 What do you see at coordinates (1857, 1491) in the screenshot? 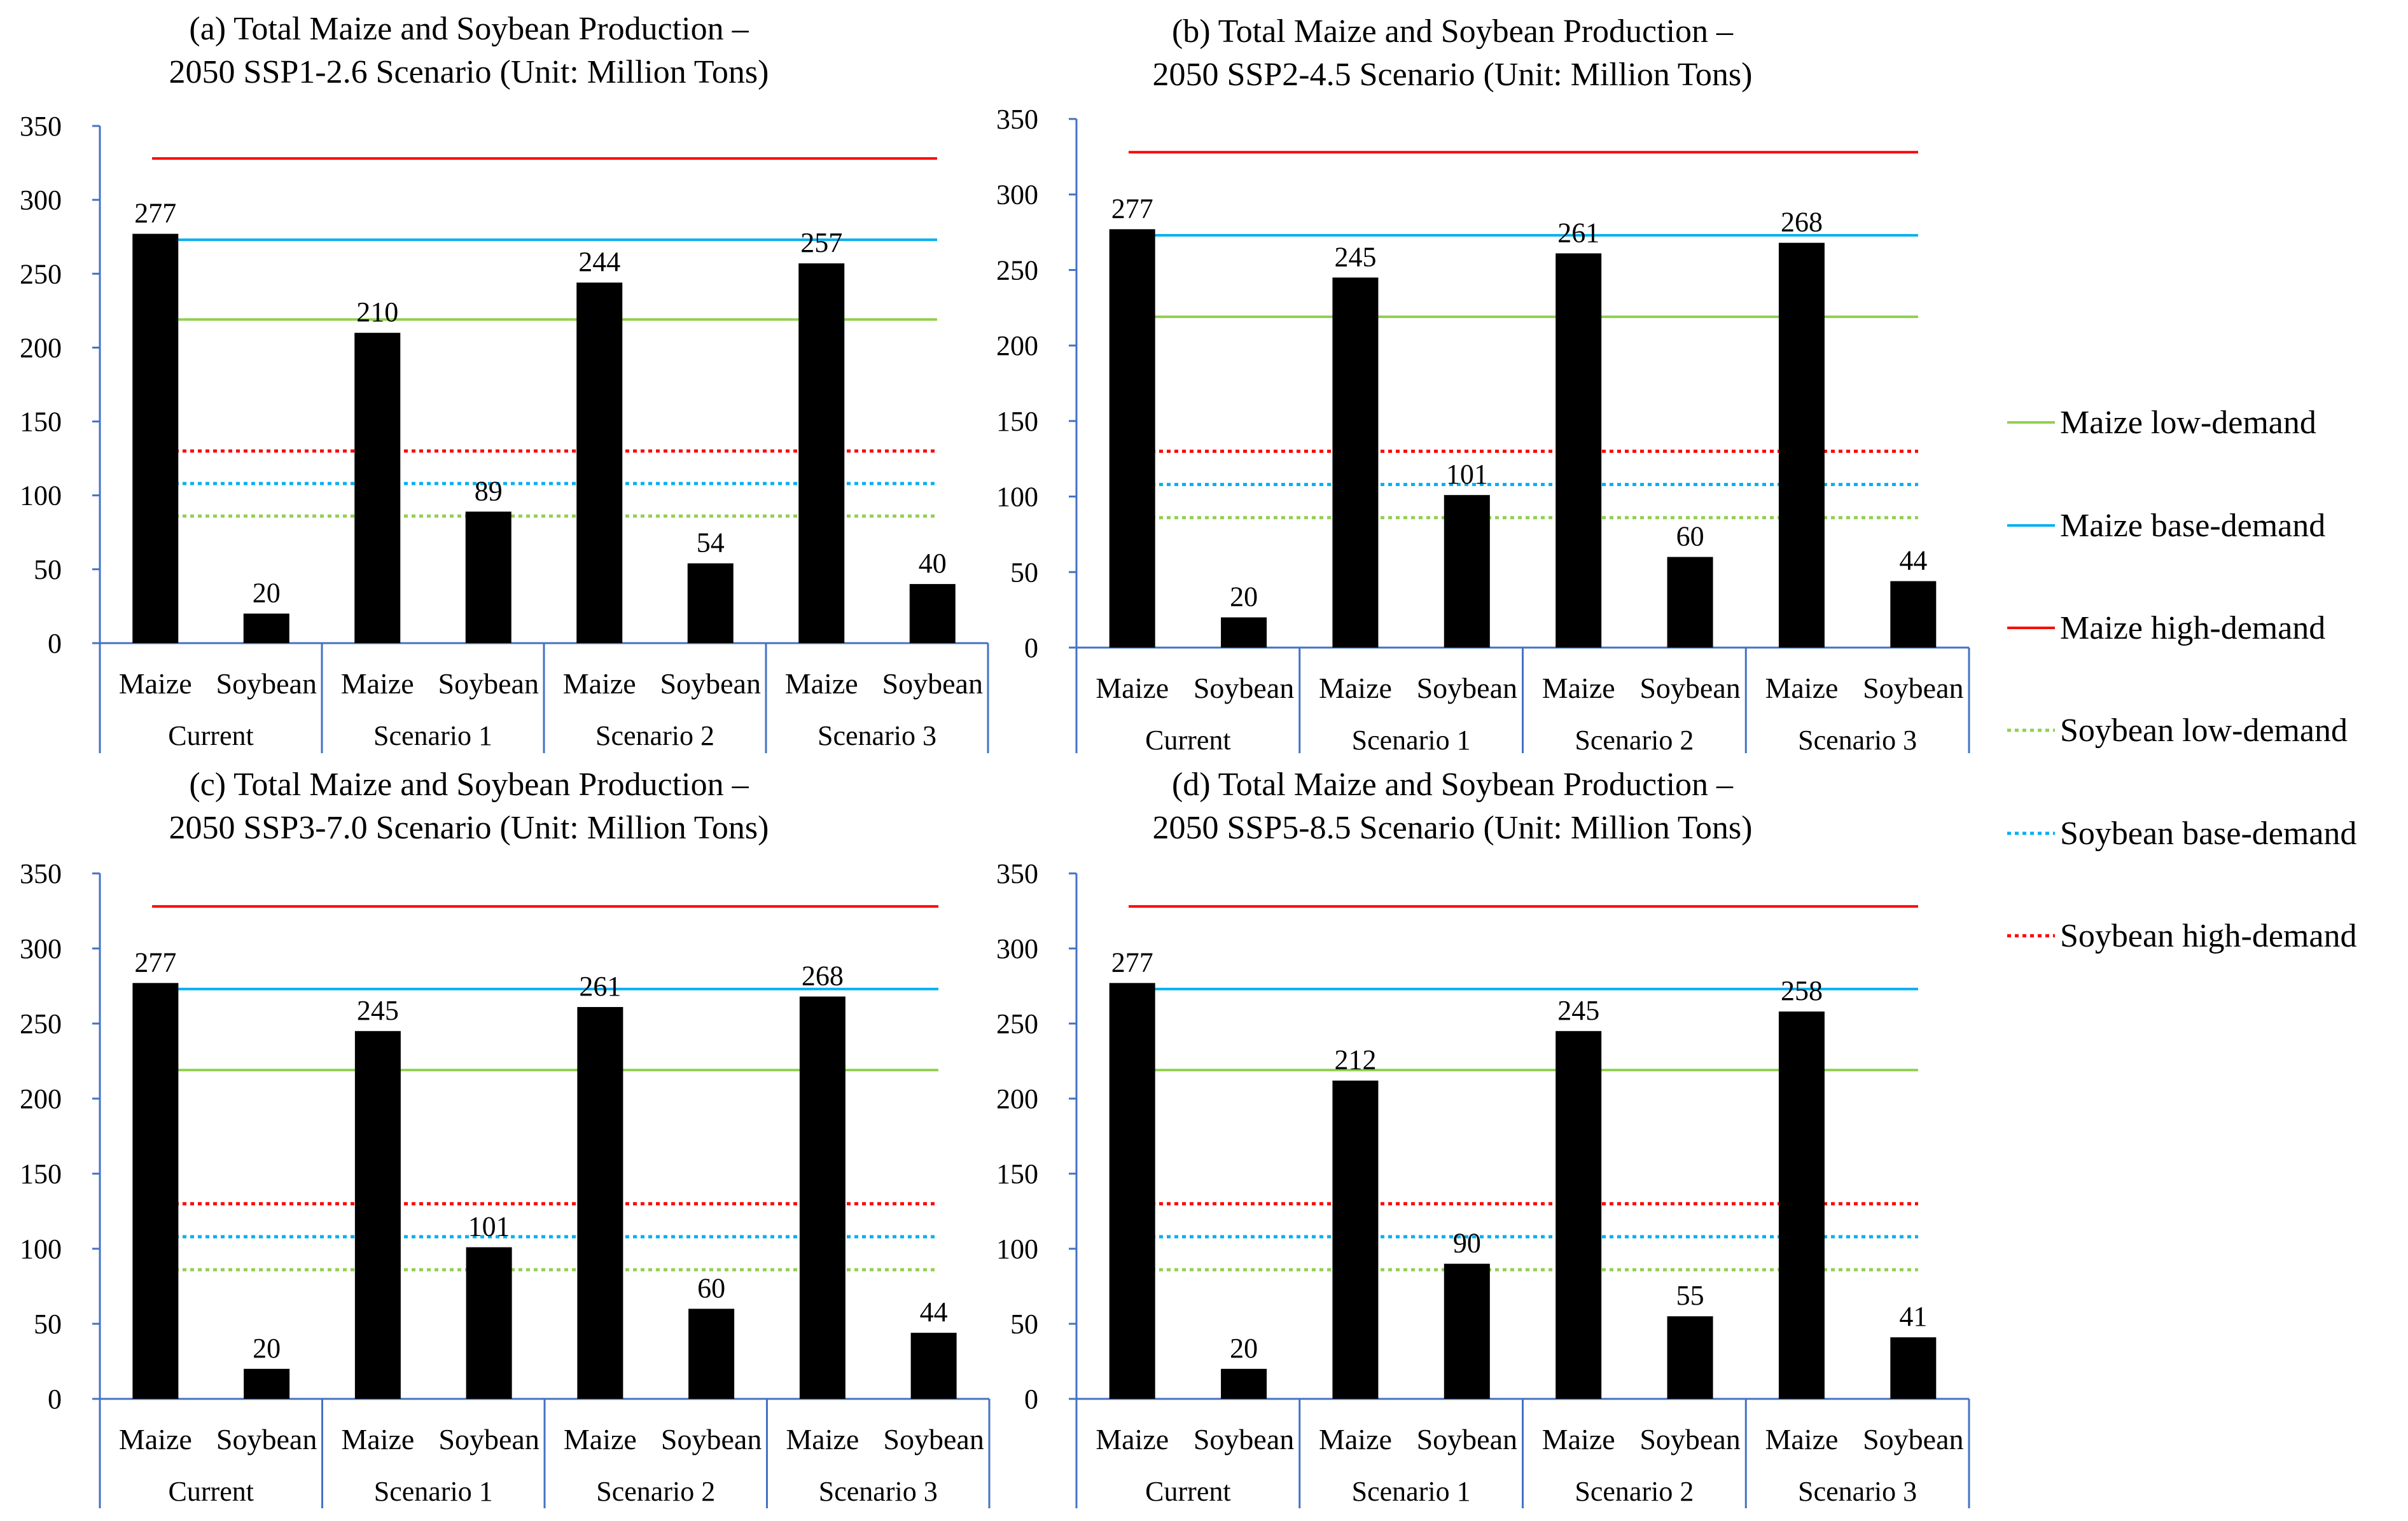
I see `x-group-label: Scenario 3` at bounding box center [1857, 1491].